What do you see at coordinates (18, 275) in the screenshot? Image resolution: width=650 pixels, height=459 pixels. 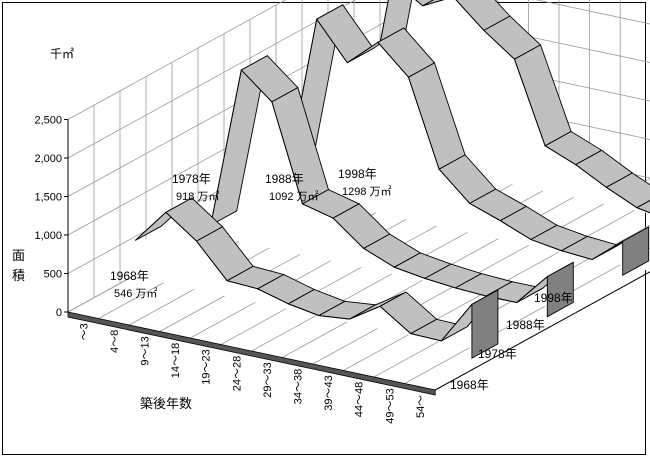 I see `y-axis-label-char-2: 積` at bounding box center [18, 275].